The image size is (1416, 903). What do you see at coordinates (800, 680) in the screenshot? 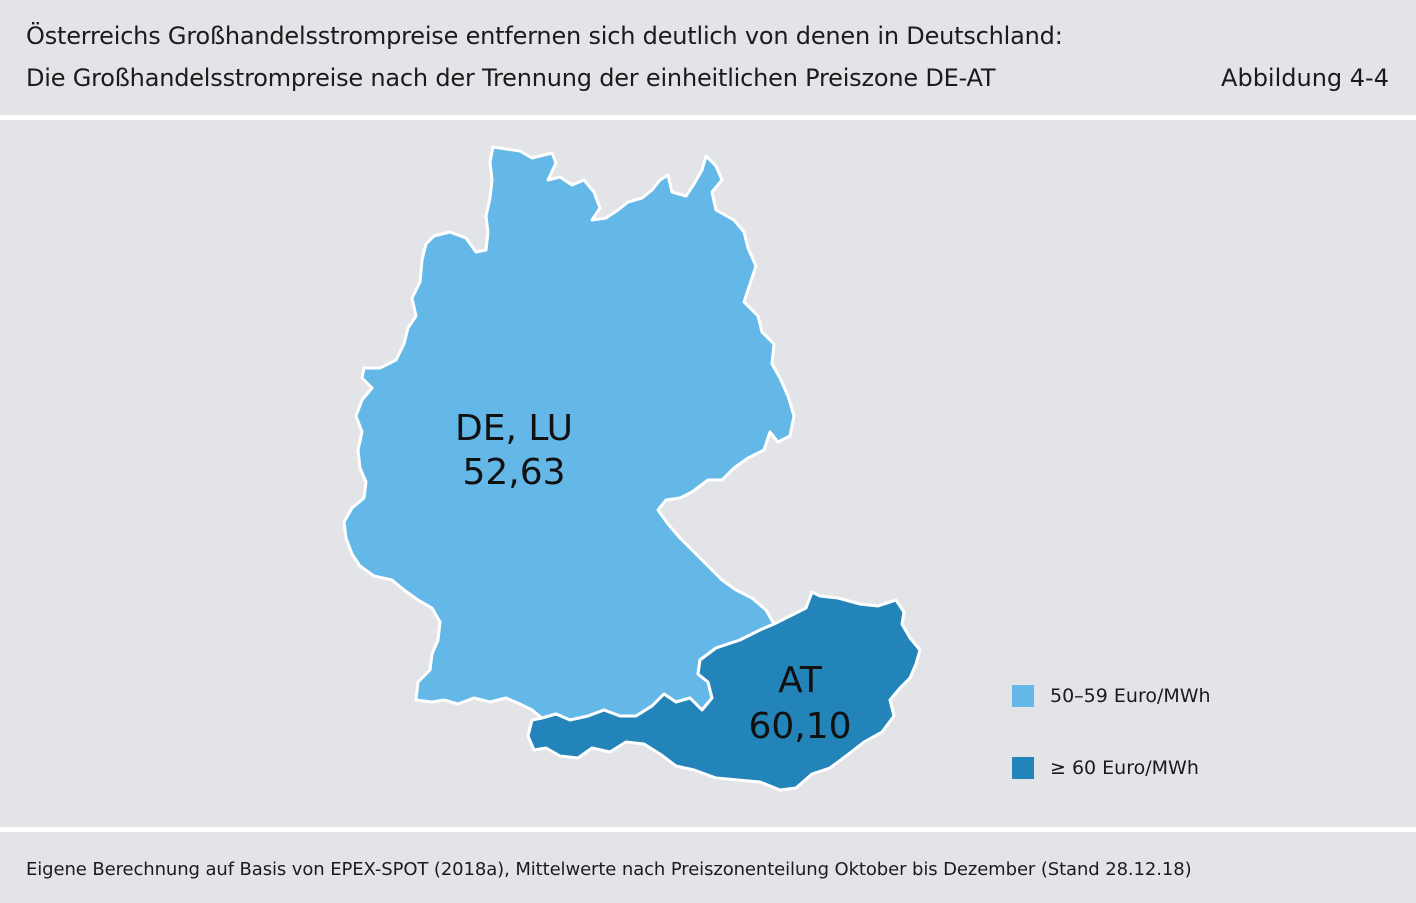
I see `region-label-at-name: AT` at bounding box center [800, 680].